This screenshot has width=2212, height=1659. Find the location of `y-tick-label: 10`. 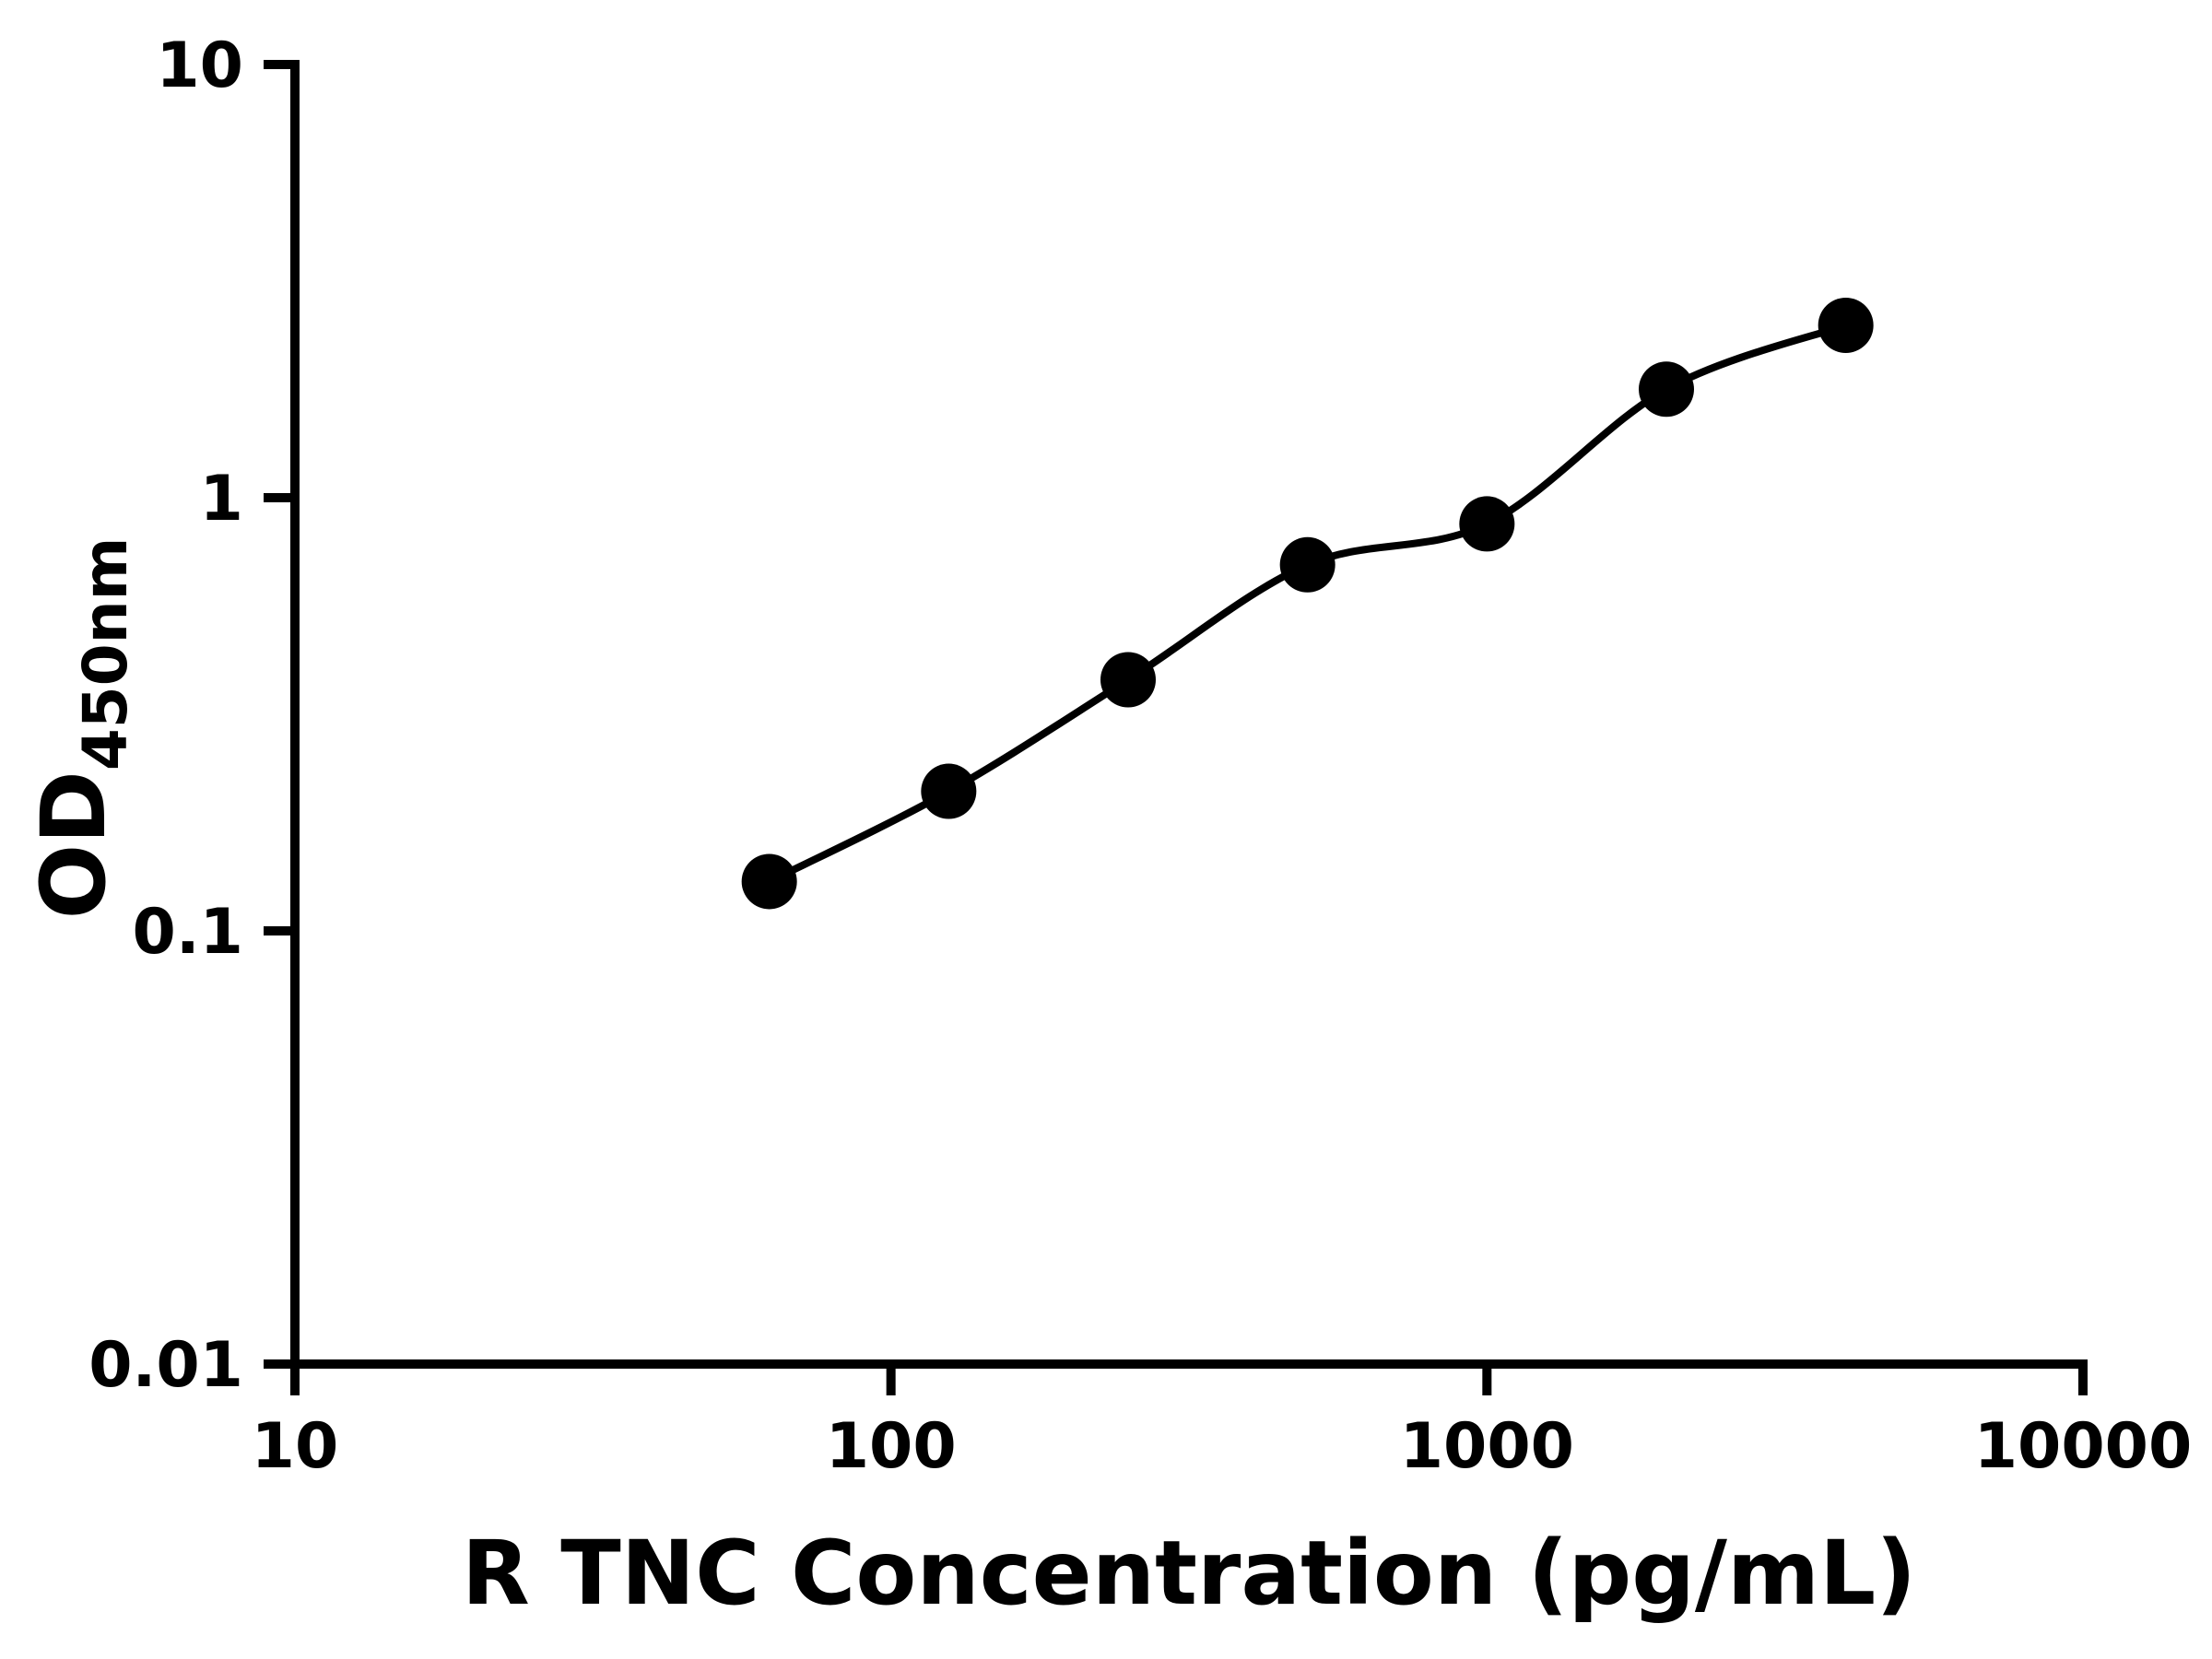

y-tick-label: 10 is located at coordinates (199, 65).